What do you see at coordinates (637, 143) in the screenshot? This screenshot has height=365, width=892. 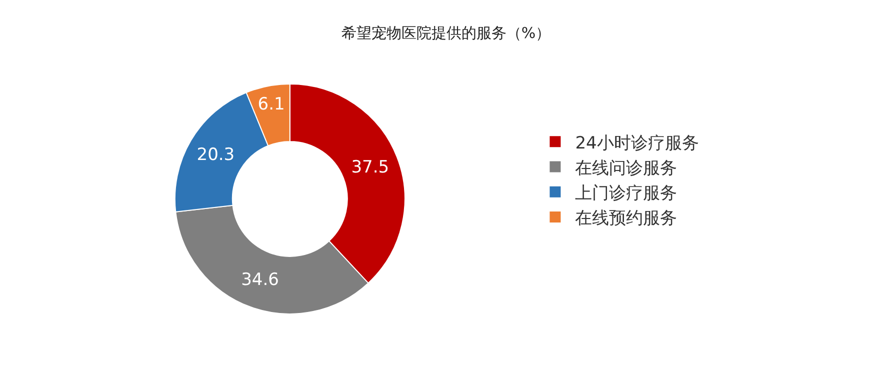 I see `legend-label: 24小时诊疗服务` at bounding box center [637, 143].